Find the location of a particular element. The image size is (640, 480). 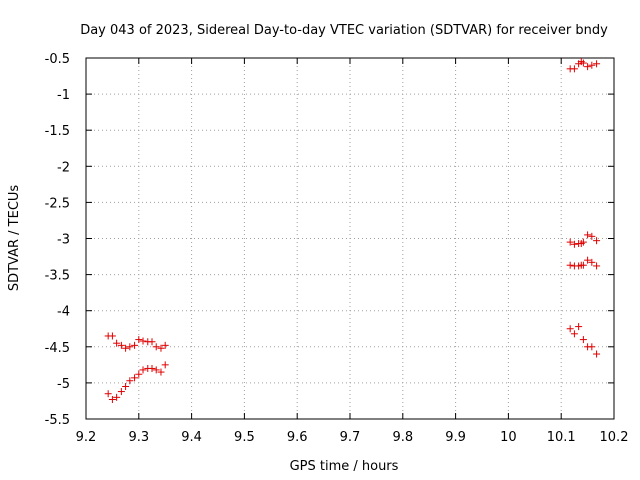

y-tick-label: -4.5 is located at coordinates (57, 348).